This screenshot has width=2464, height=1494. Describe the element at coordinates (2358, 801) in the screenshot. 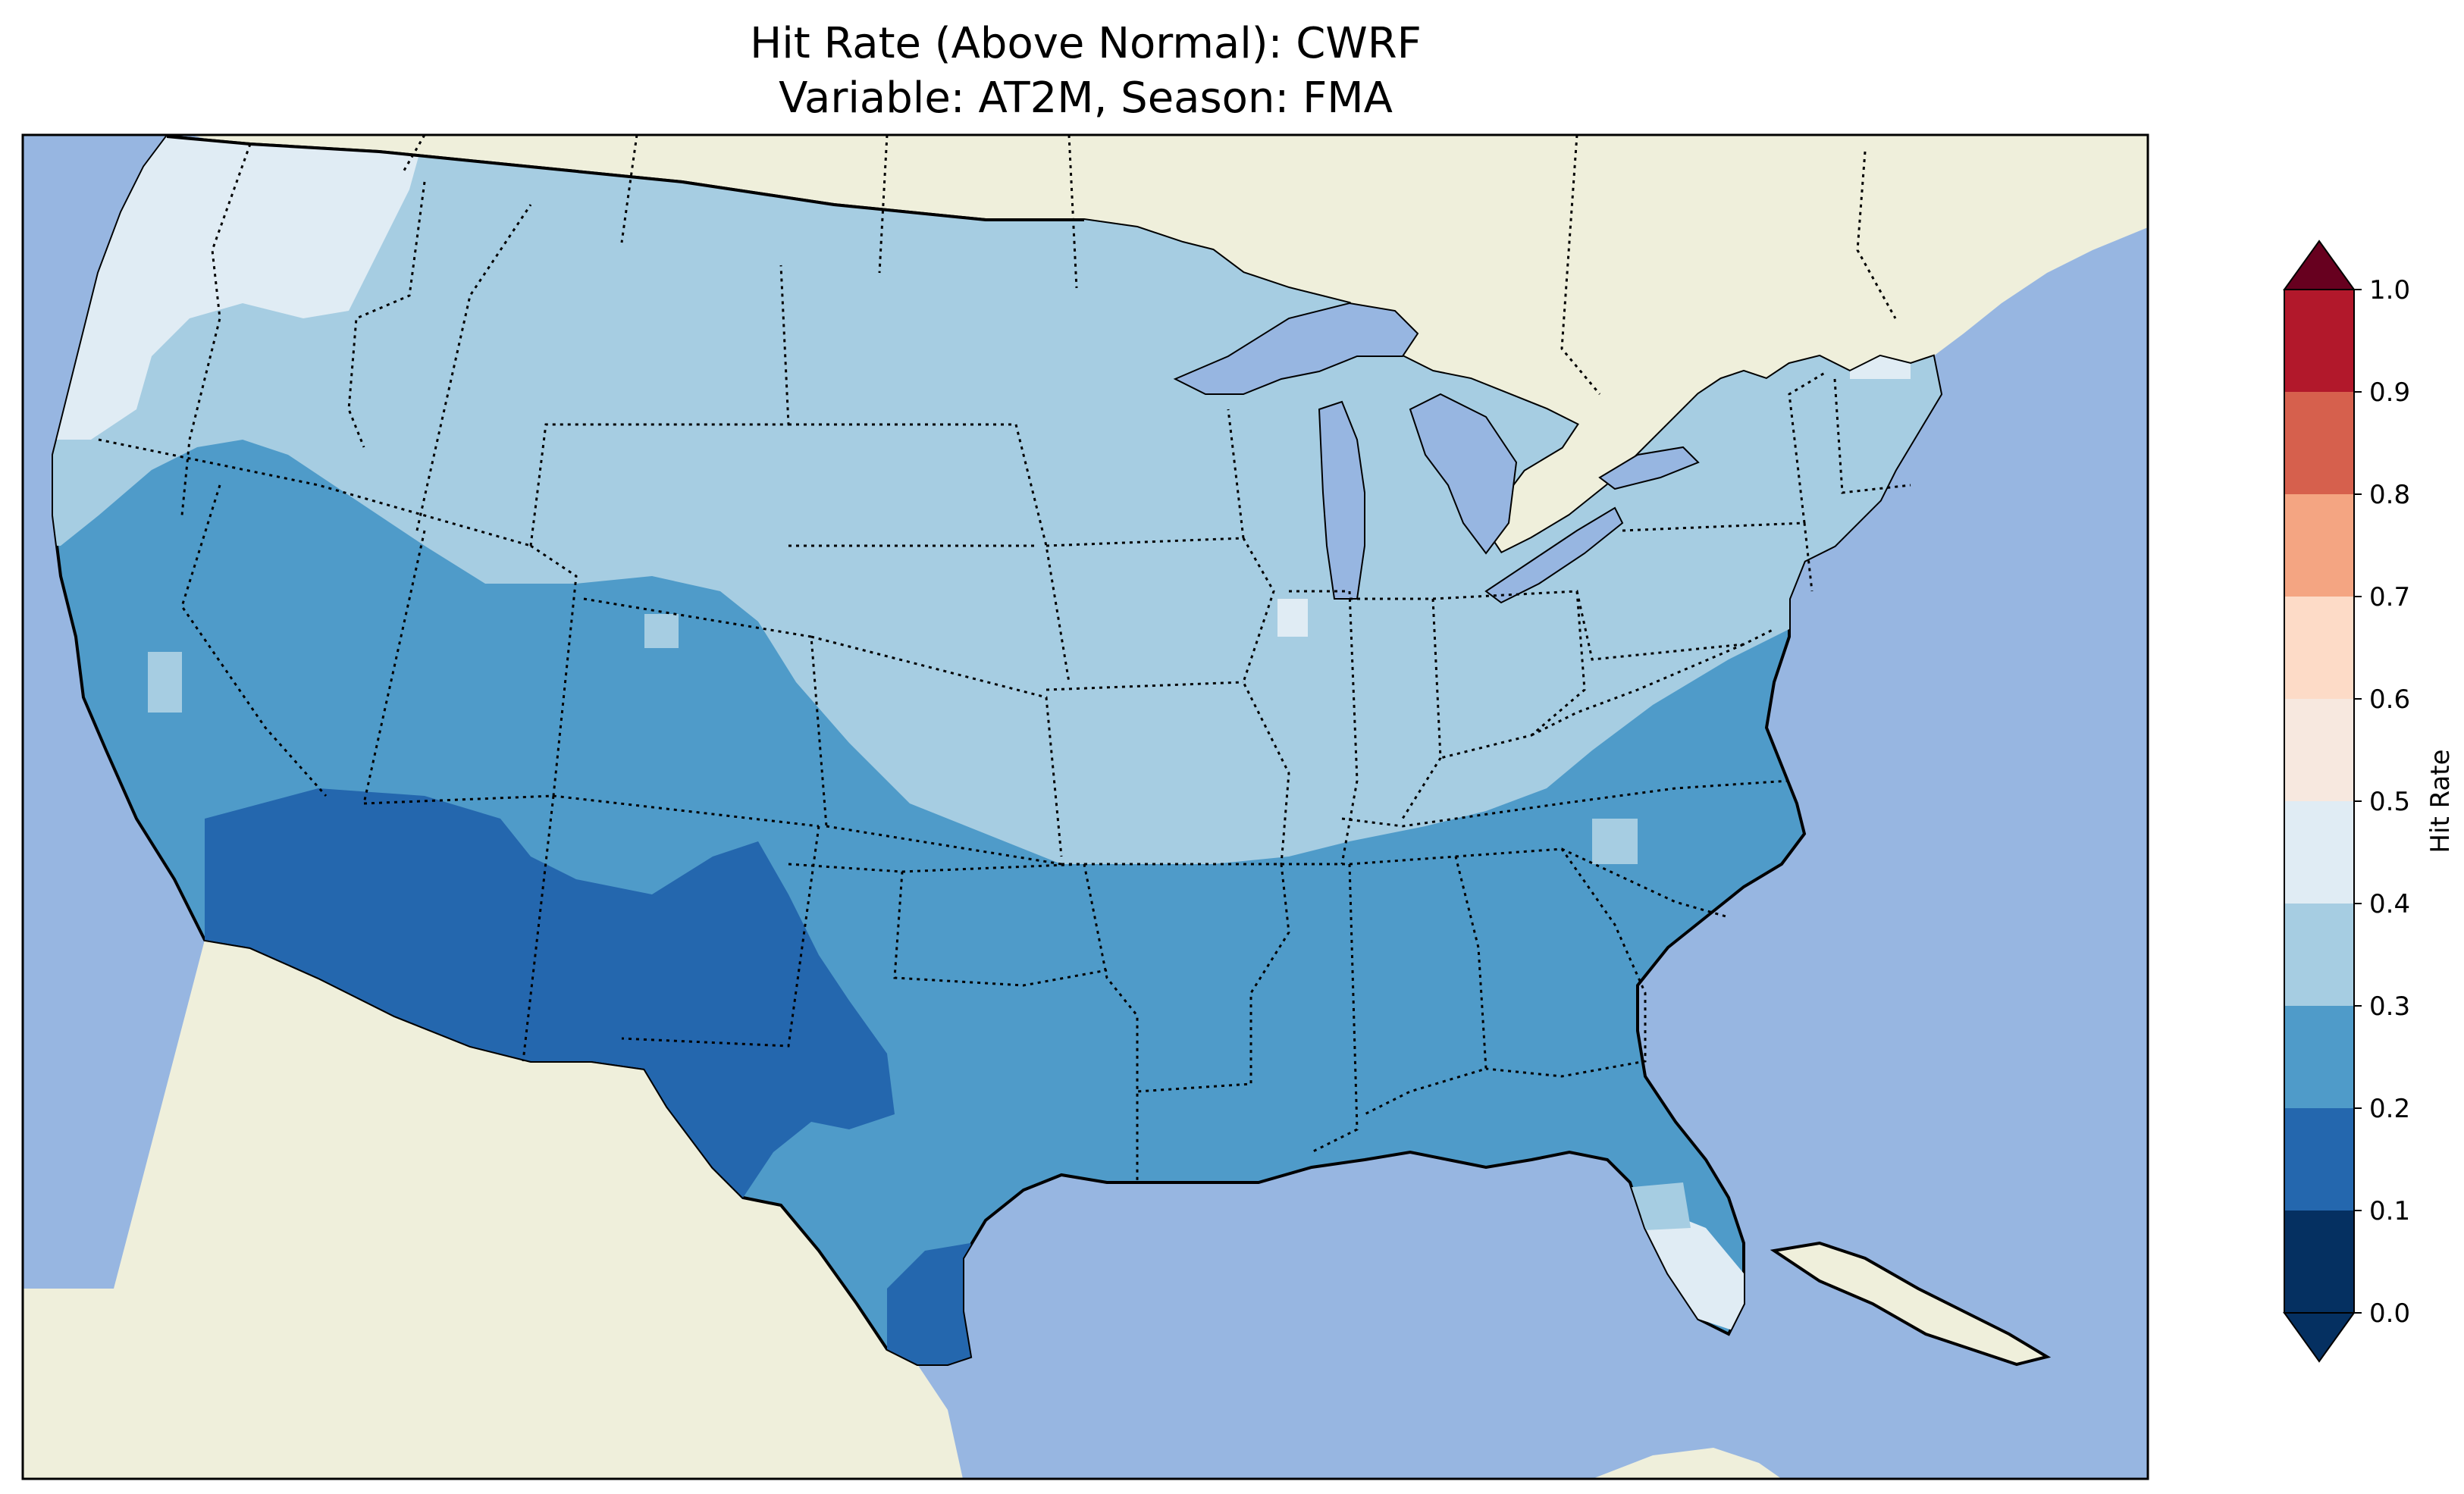

I see `colorbar-tick-marks` at that location.